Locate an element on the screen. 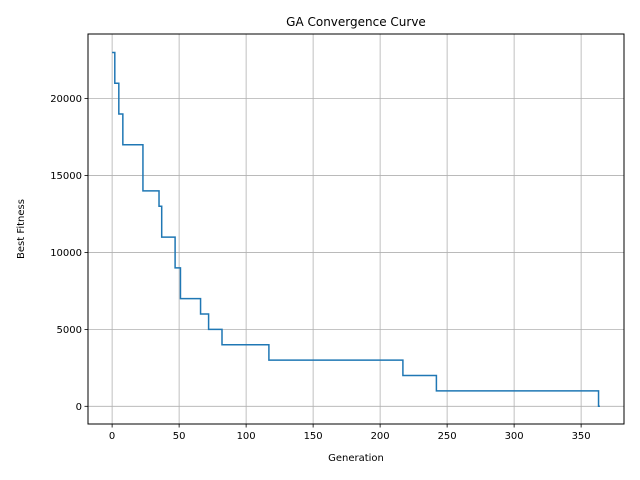 This screenshot has width=640, height=480. y-tick-label: 0 is located at coordinates (79, 407).